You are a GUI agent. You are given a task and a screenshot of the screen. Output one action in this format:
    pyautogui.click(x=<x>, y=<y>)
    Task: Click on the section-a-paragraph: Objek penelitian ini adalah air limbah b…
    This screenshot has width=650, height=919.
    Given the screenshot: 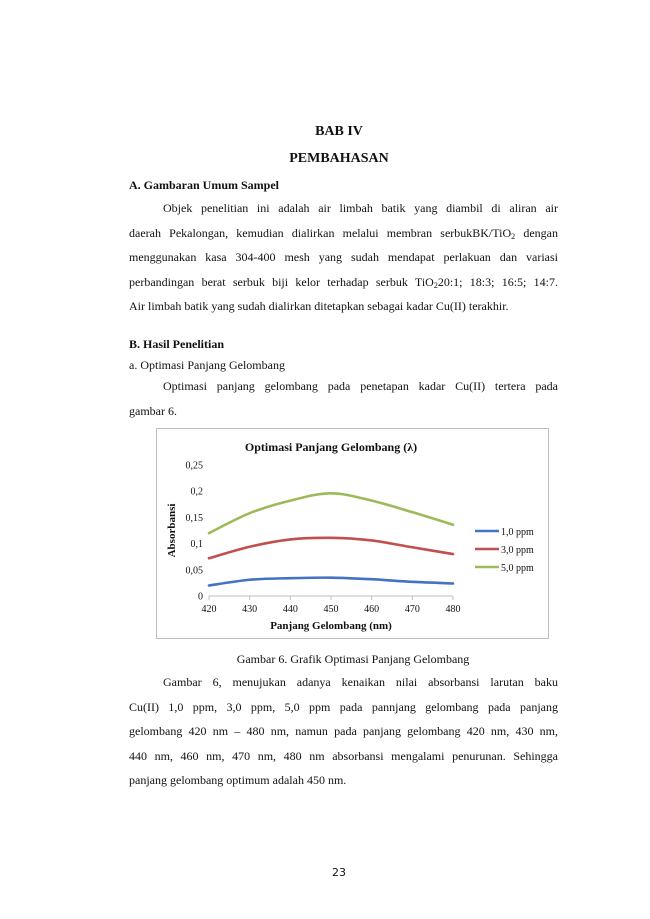 What is the action you would take?
    pyautogui.click(x=343, y=257)
    